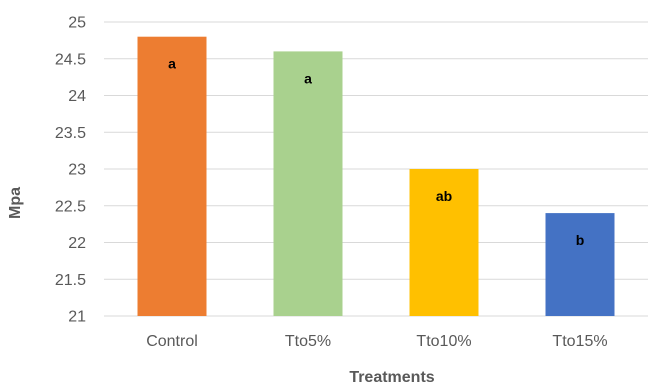 This screenshot has height=385, width=658. What do you see at coordinates (391, 377) in the screenshot?
I see `x-axis-title: Treatments` at bounding box center [391, 377].